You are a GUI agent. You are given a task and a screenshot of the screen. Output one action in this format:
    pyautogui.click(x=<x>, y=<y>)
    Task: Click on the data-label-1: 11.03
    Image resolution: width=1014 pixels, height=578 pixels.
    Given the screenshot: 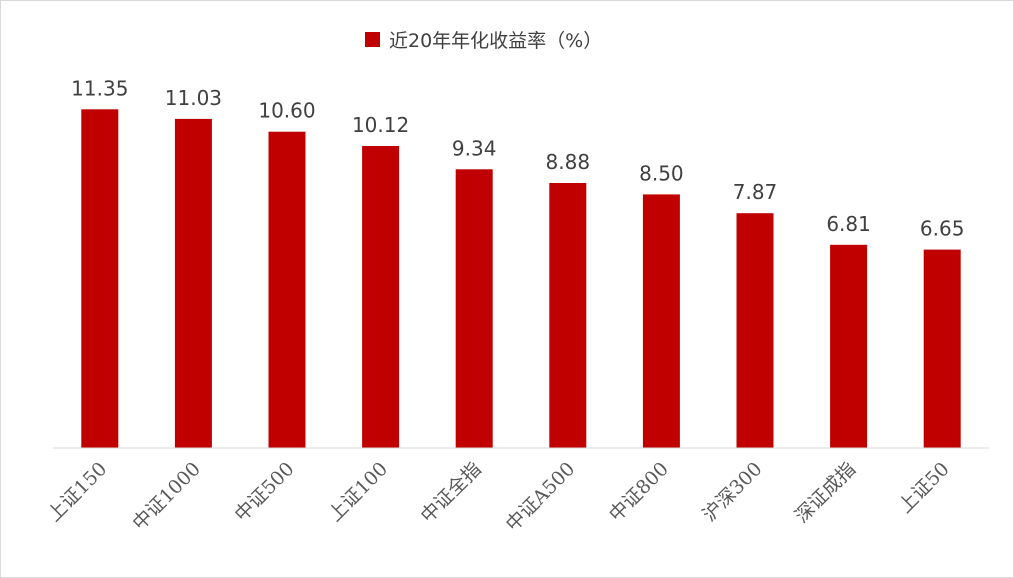 What is the action you would take?
    pyautogui.click(x=193, y=98)
    